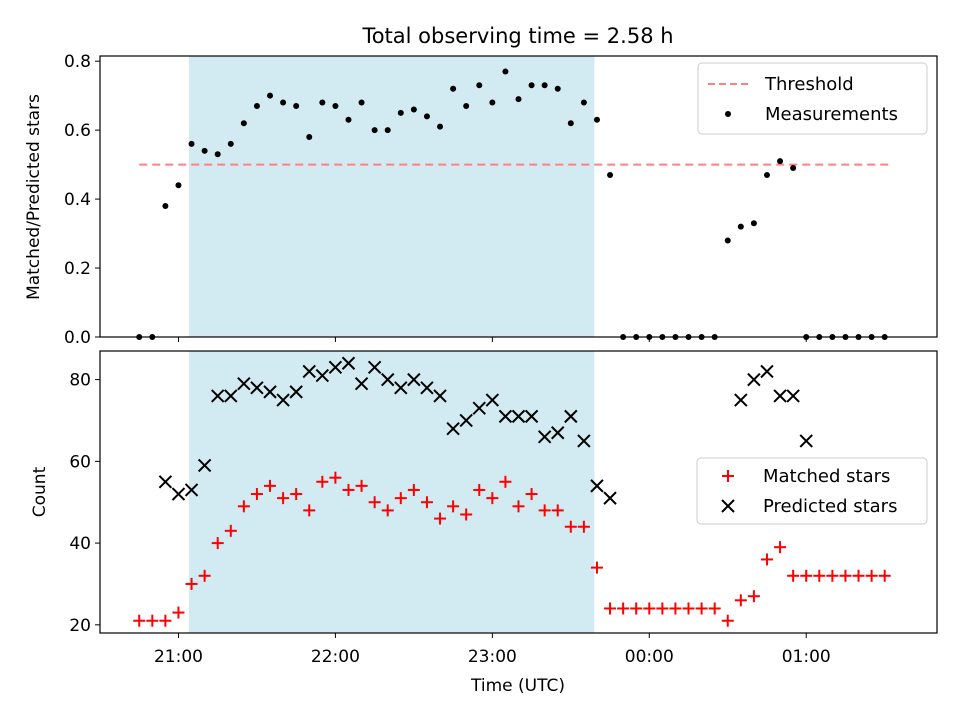  Describe the element at coordinates (806, 657) in the screenshot. I see `x-tick-label: 01:00` at that location.